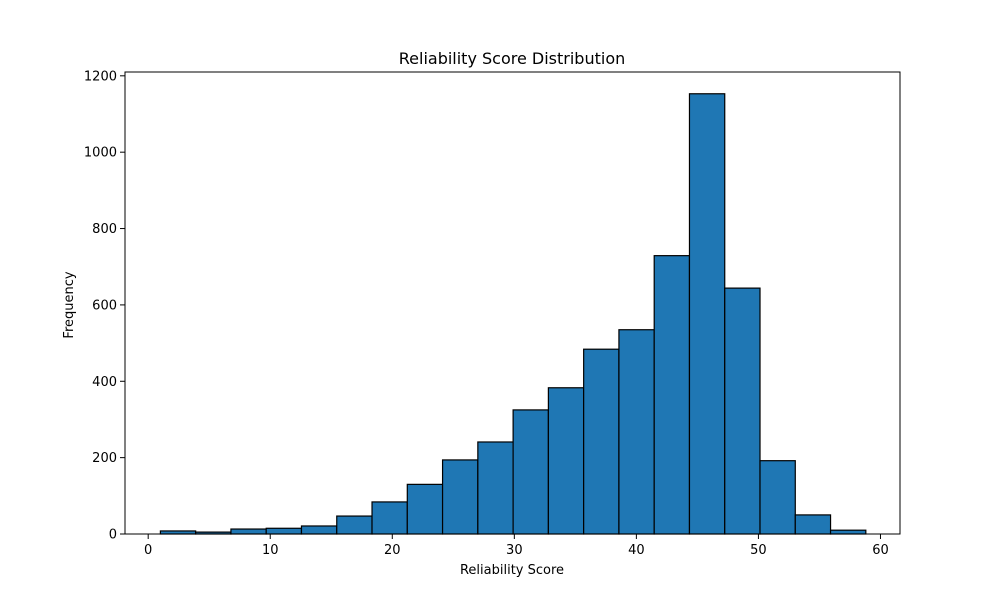 The height and width of the screenshot is (600, 1000). I want to click on x-tick-label: 30, so click(514, 550).